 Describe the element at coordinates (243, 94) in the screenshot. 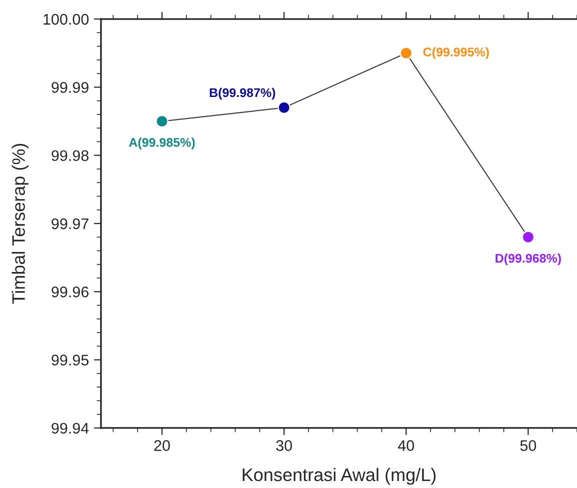

I see `data-label: B(99.987%)` at that location.